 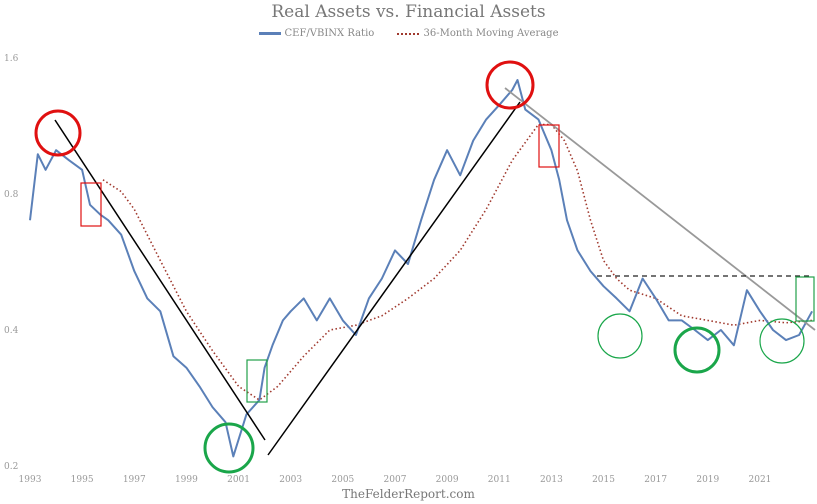 I want to click on y-tick-label: 0.8, so click(x=11, y=195).